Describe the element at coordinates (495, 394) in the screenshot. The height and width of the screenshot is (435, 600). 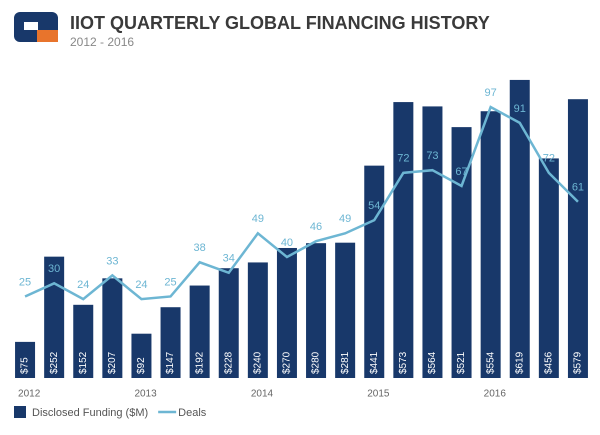
I see `x-tick-label: 2016` at that location.